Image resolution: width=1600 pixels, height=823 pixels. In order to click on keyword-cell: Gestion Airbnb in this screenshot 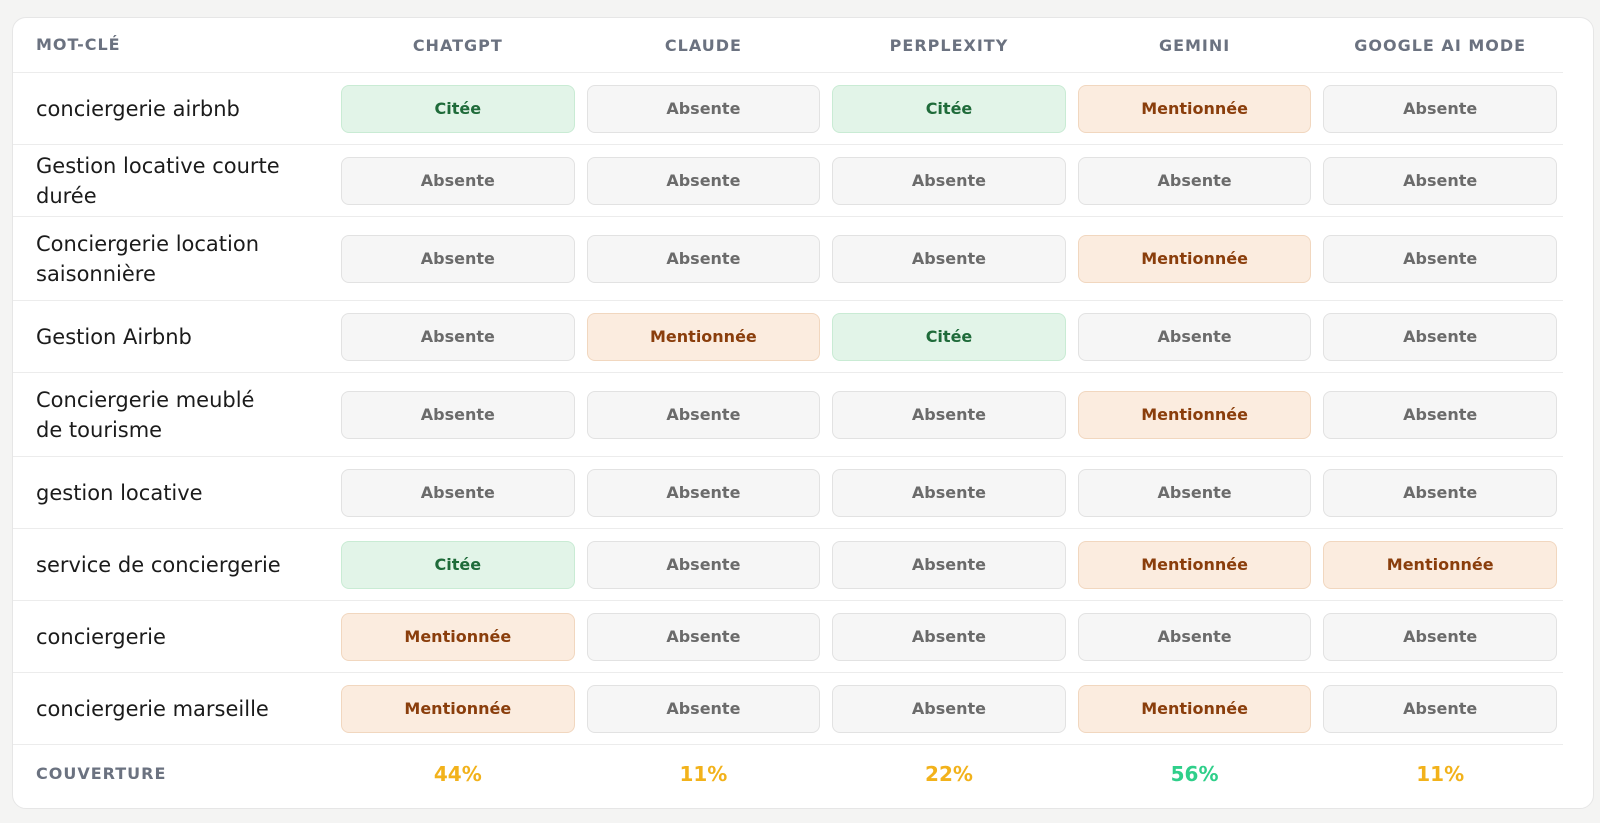, I will do `click(174, 337)`.